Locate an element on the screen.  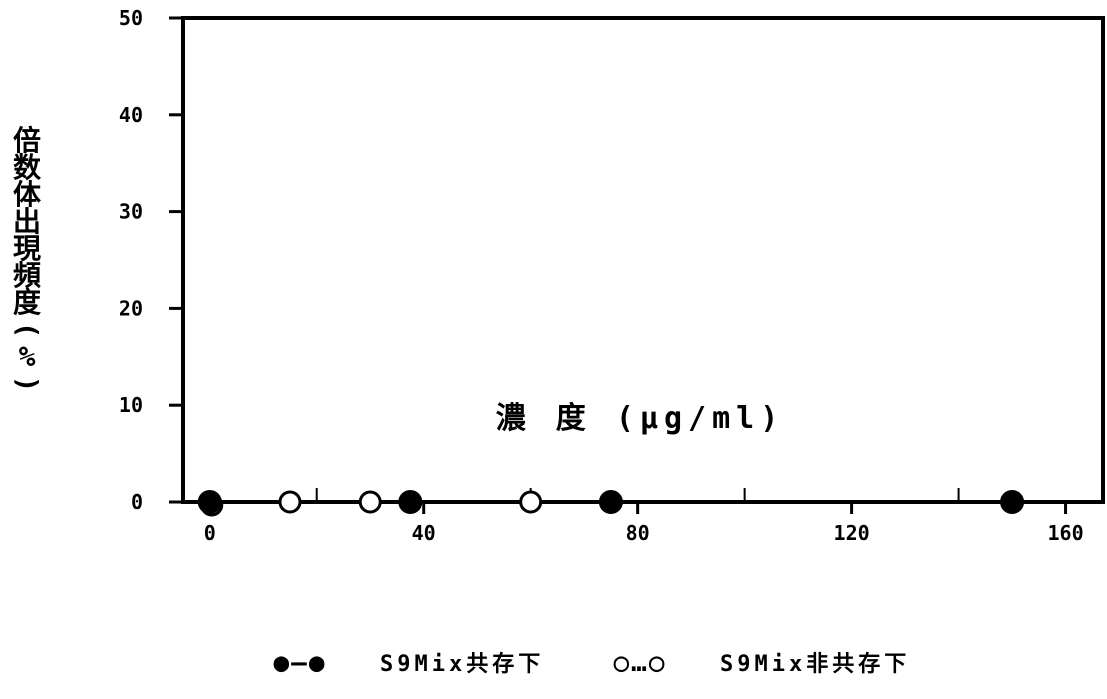
y-axis-title-char: 倍 is located at coordinates (27, 140).